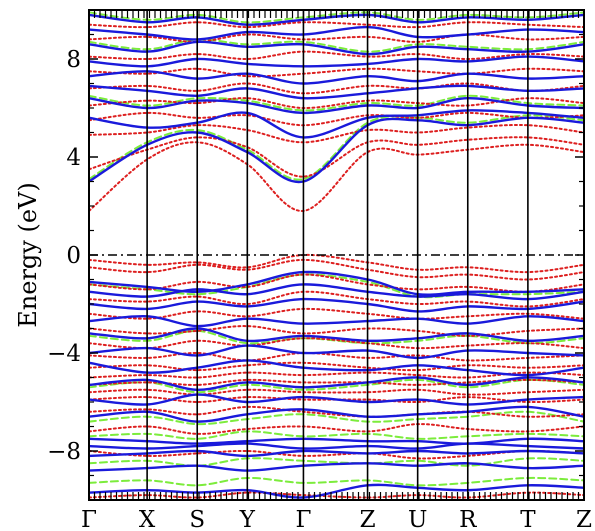 The image size is (595, 531). What do you see at coordinates (197, 519) in the screenshot?
I see `kpoint-label: S` at bounding box center [197, 519].